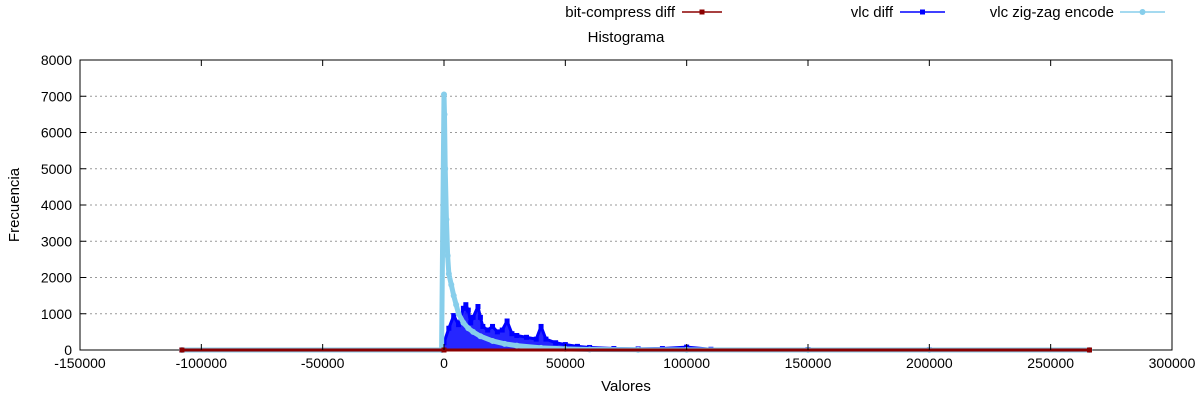 The width and height of the screenshot is (1200, 400). I want to click on legend-label: bit-compress diff, so click(620, 12).